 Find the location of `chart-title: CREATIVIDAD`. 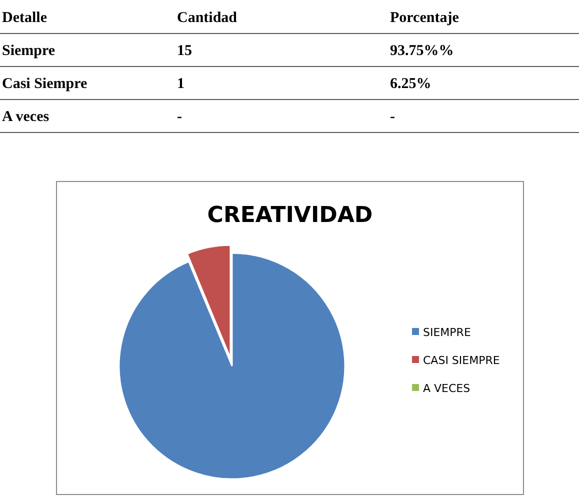

chart-title: CREATIVIDAD is located at coordinates (290, 215).